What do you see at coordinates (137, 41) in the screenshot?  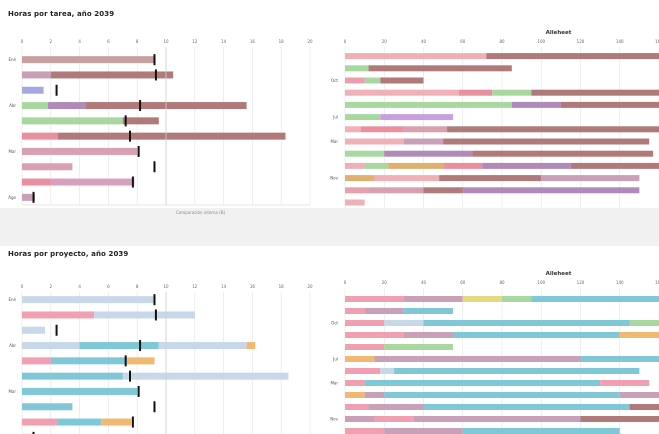 I see `x-tick-label: 8` at bounding box center [137, 41].